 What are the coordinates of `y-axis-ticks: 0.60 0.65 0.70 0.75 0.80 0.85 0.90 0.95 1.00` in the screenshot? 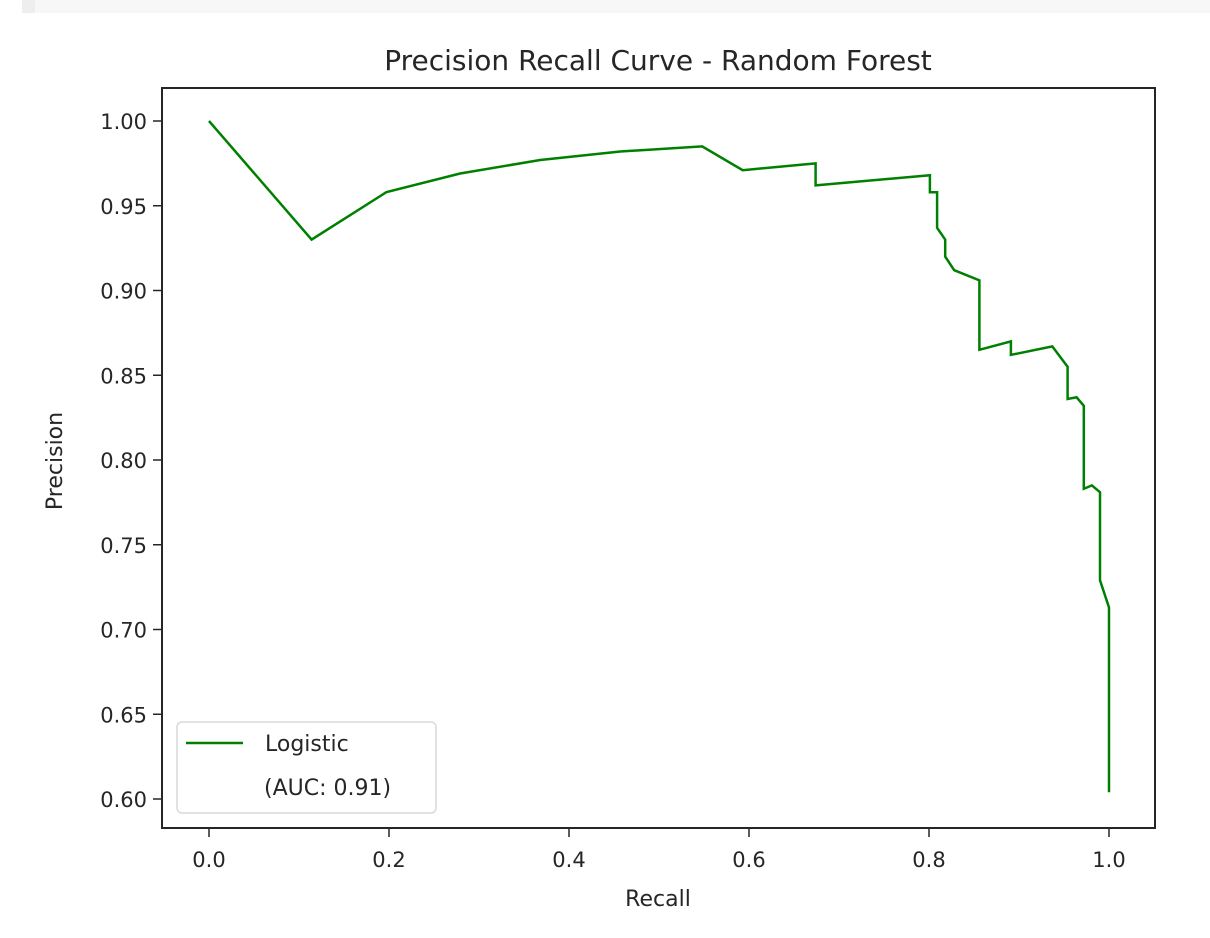 It's located at (131, 461).